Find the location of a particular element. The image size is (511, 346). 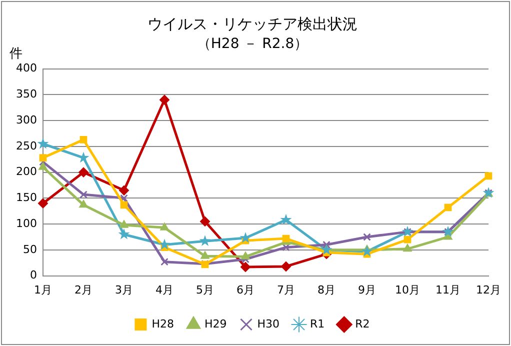

x-tick-label: 10月 is located at coordinates (407, 289).